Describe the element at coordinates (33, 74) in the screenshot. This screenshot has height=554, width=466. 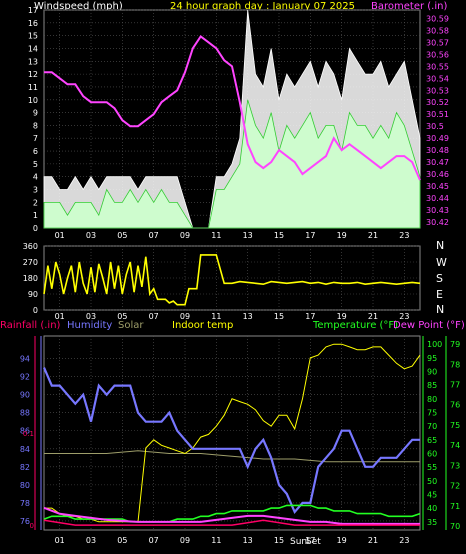
I see `wind-y-tick-label: 12` at that location.